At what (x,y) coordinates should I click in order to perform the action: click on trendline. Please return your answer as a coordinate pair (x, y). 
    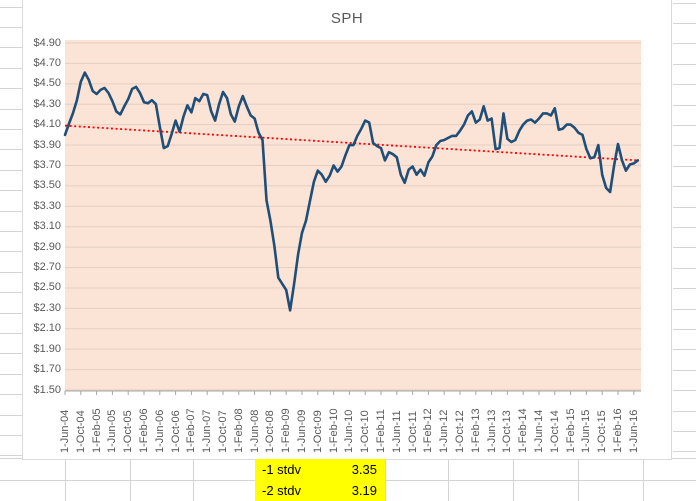
    Looking at the image, I should click on (351, 143).